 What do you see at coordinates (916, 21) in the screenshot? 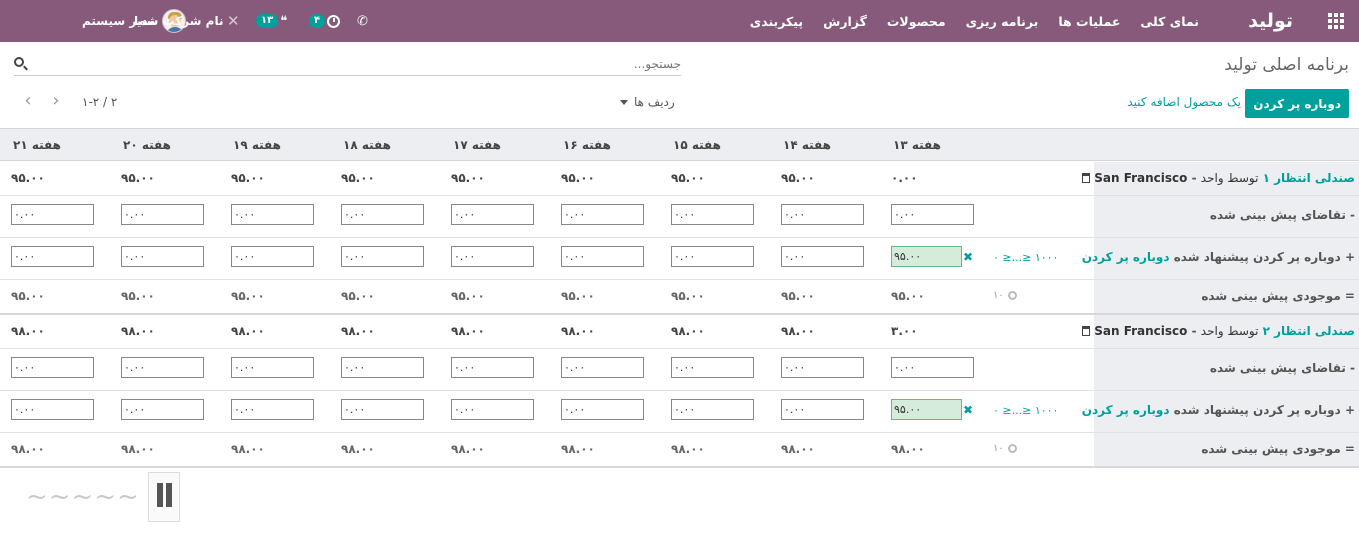
I see `menu-products: محصولات` at bounding box center [916, 21].